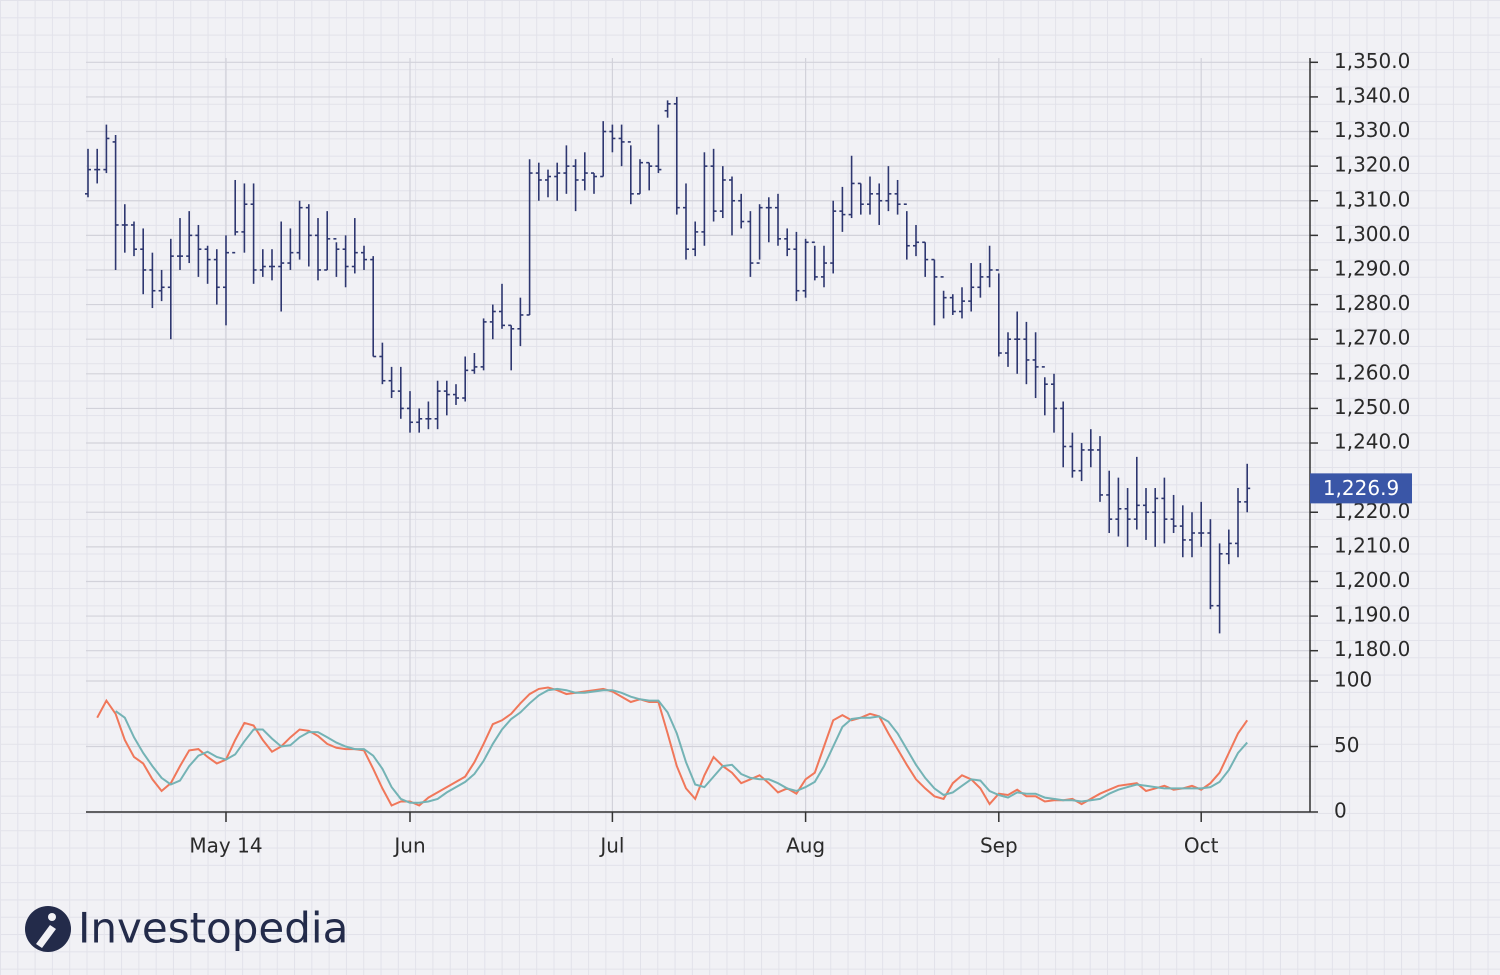 The image size is (1500, 975). Describe the element at coordinates (1372, 234) in the screenshot. I see `y-tick-label: 1,300.0` at that location.